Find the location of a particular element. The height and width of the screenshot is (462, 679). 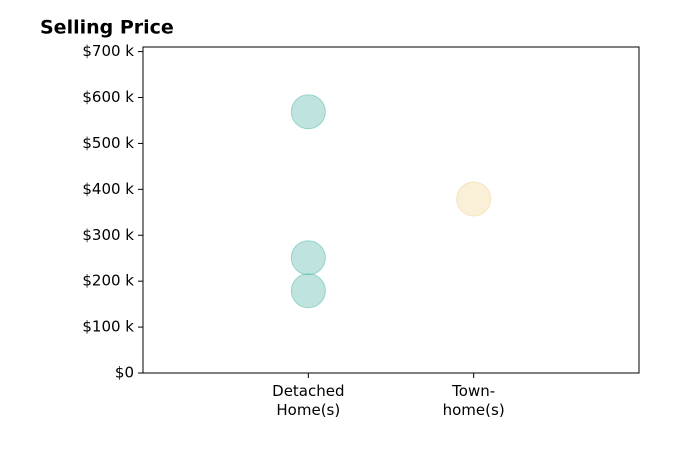

x-tick-label: Town- home(s) is located at coordinates (473, 400).